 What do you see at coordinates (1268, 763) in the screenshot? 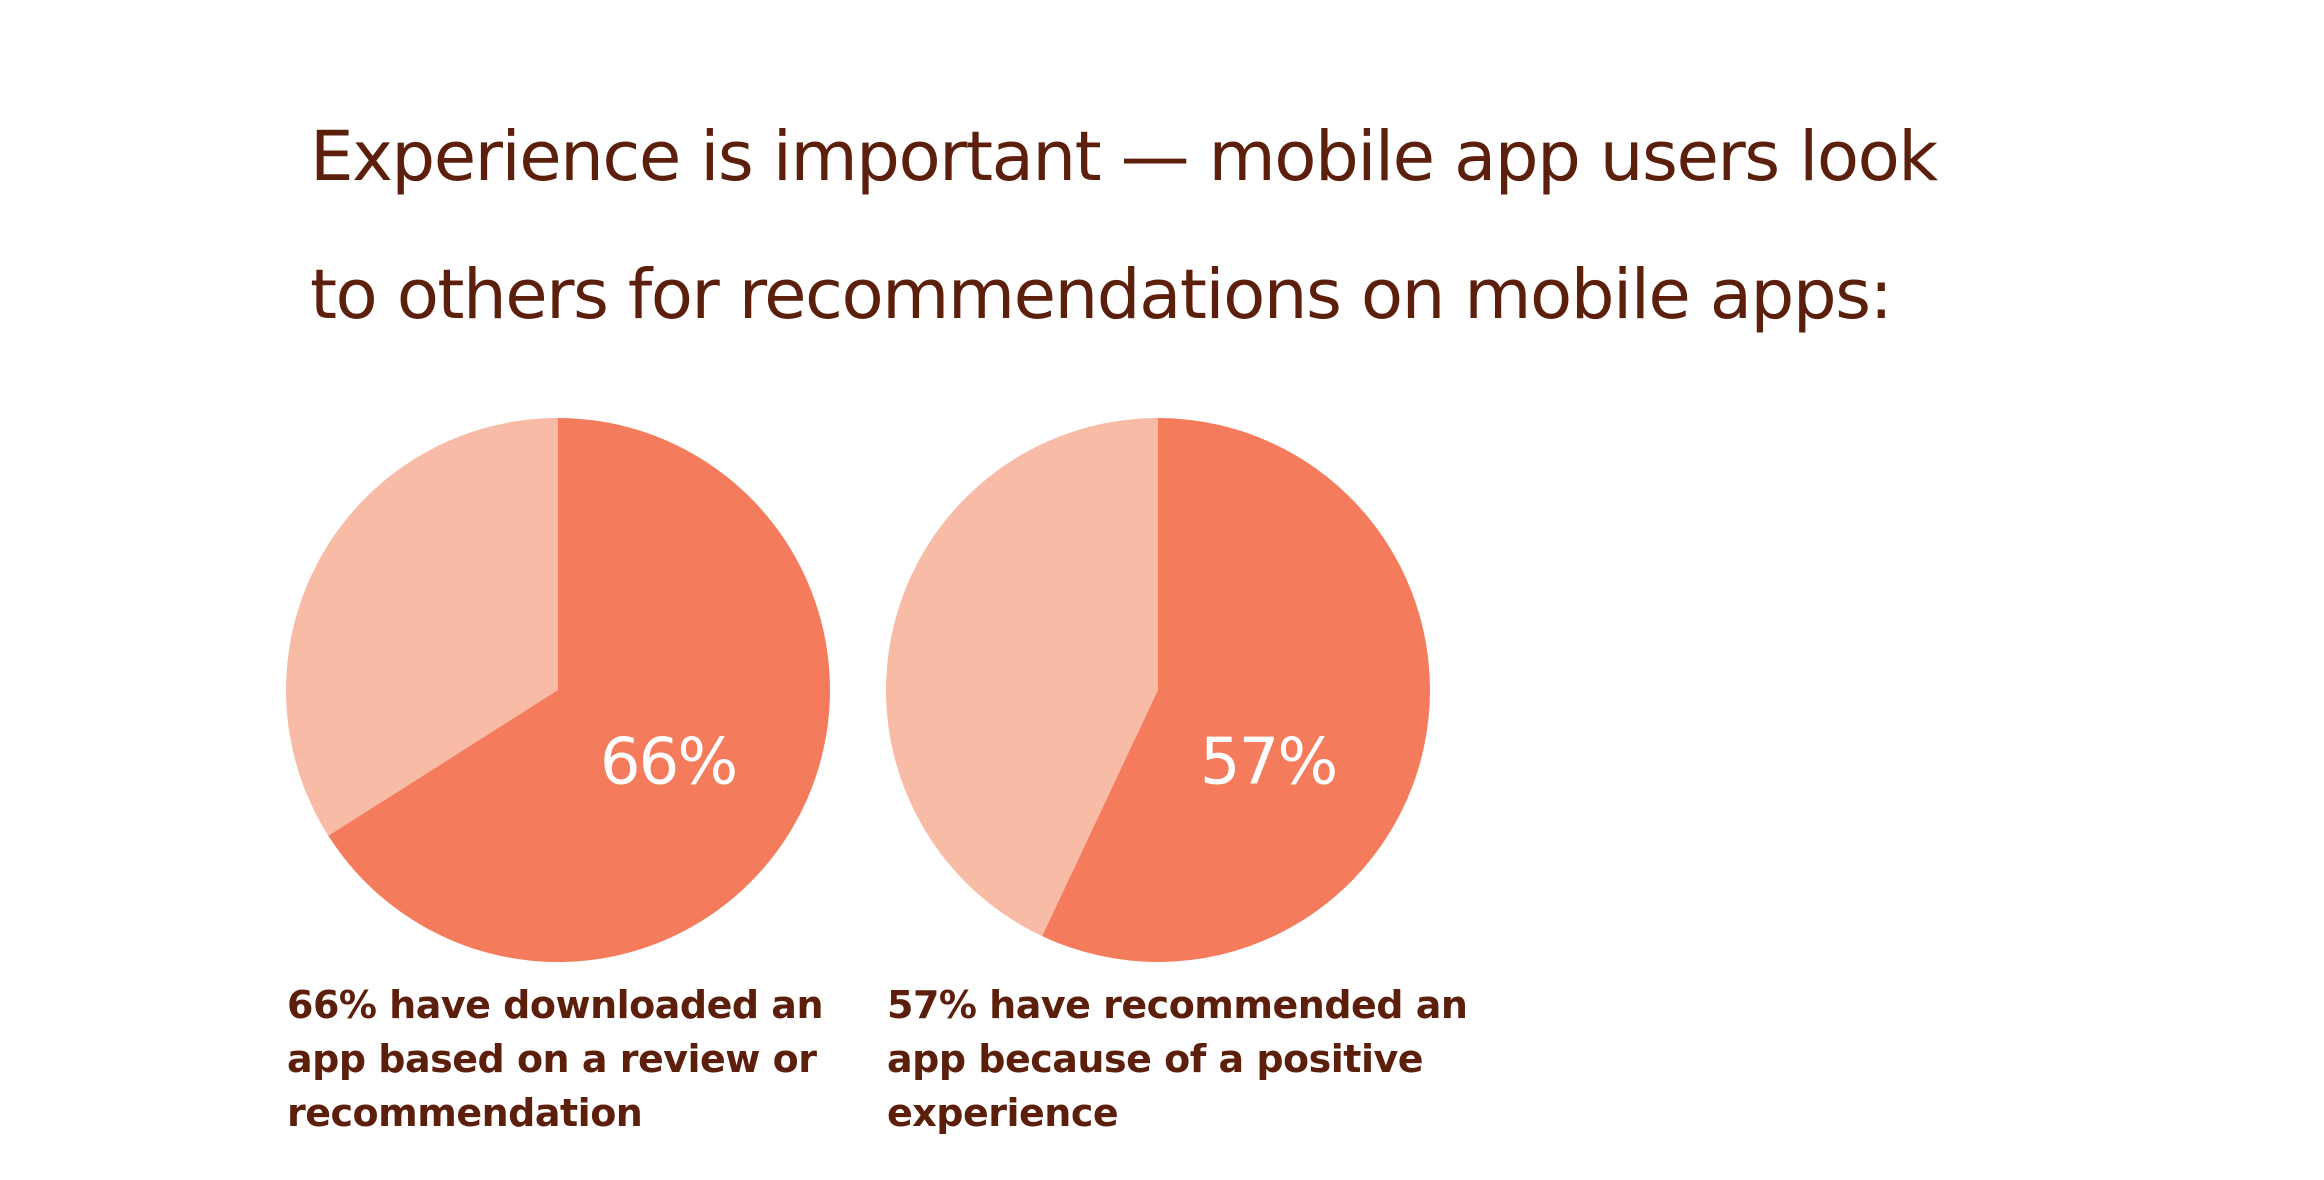
I see `pie-center-label: 57%` at bounding box center [1268, 763].